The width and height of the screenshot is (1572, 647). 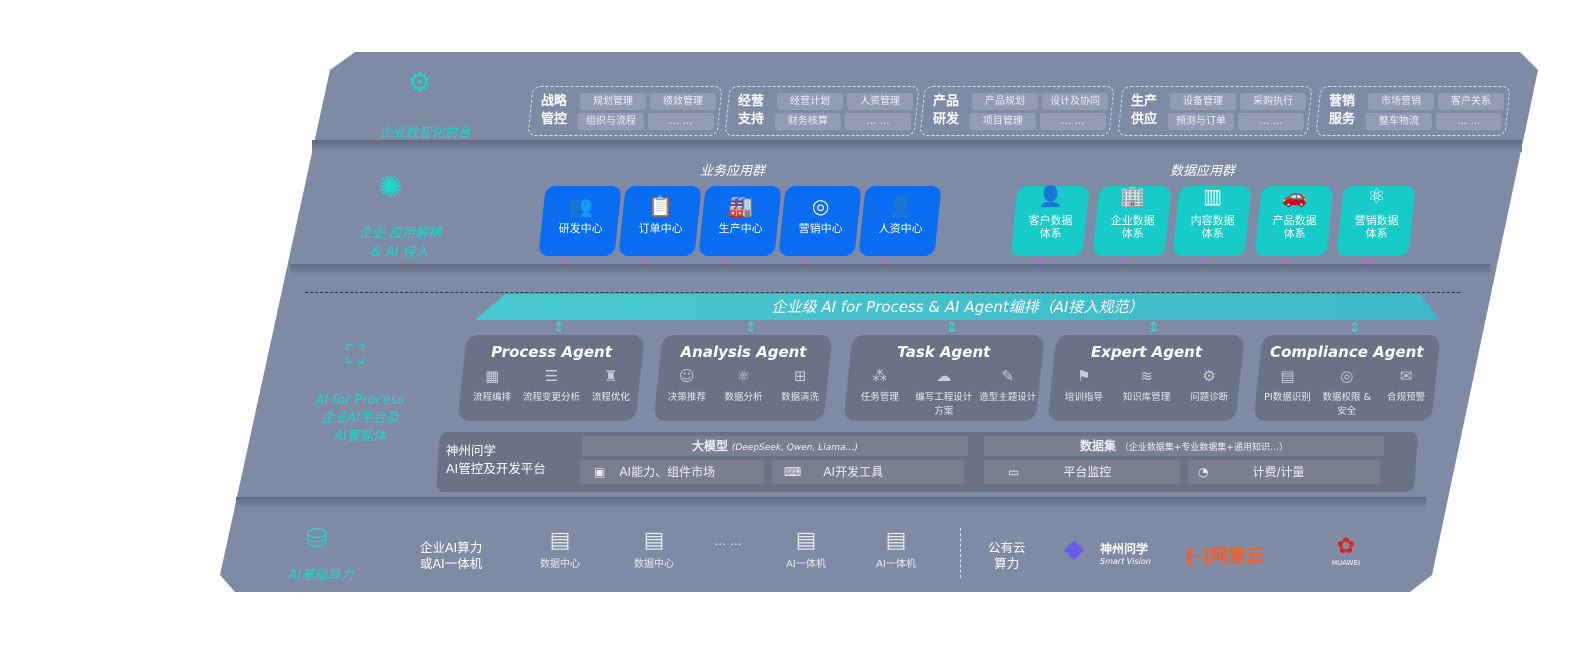 I want to click on business-app: 🏭 生产中心, so click(x=740, y=221).